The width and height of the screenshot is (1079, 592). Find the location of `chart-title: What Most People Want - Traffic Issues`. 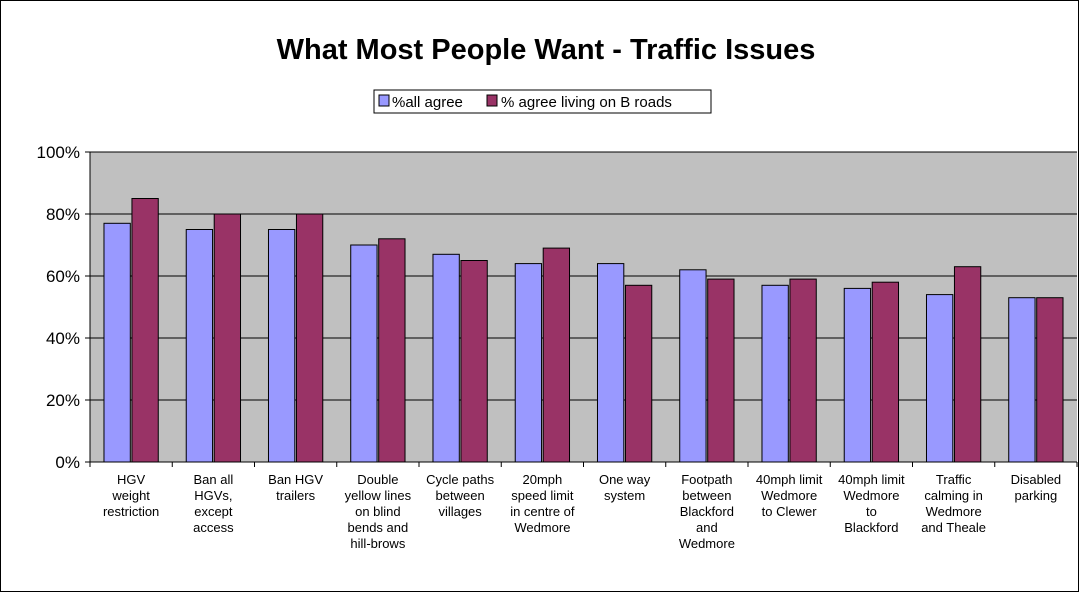

chart-title: What Most People Want - Traffic Issues is located at coordinates (546, 50).